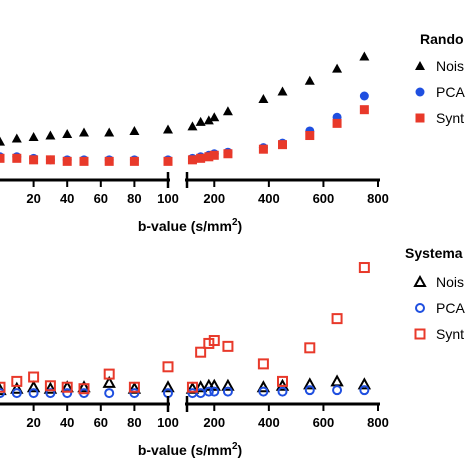  What do you see at coordinates (450, 66) in the screenshot?
I see `legend-label: Nois` at bounding box center [450, 66].